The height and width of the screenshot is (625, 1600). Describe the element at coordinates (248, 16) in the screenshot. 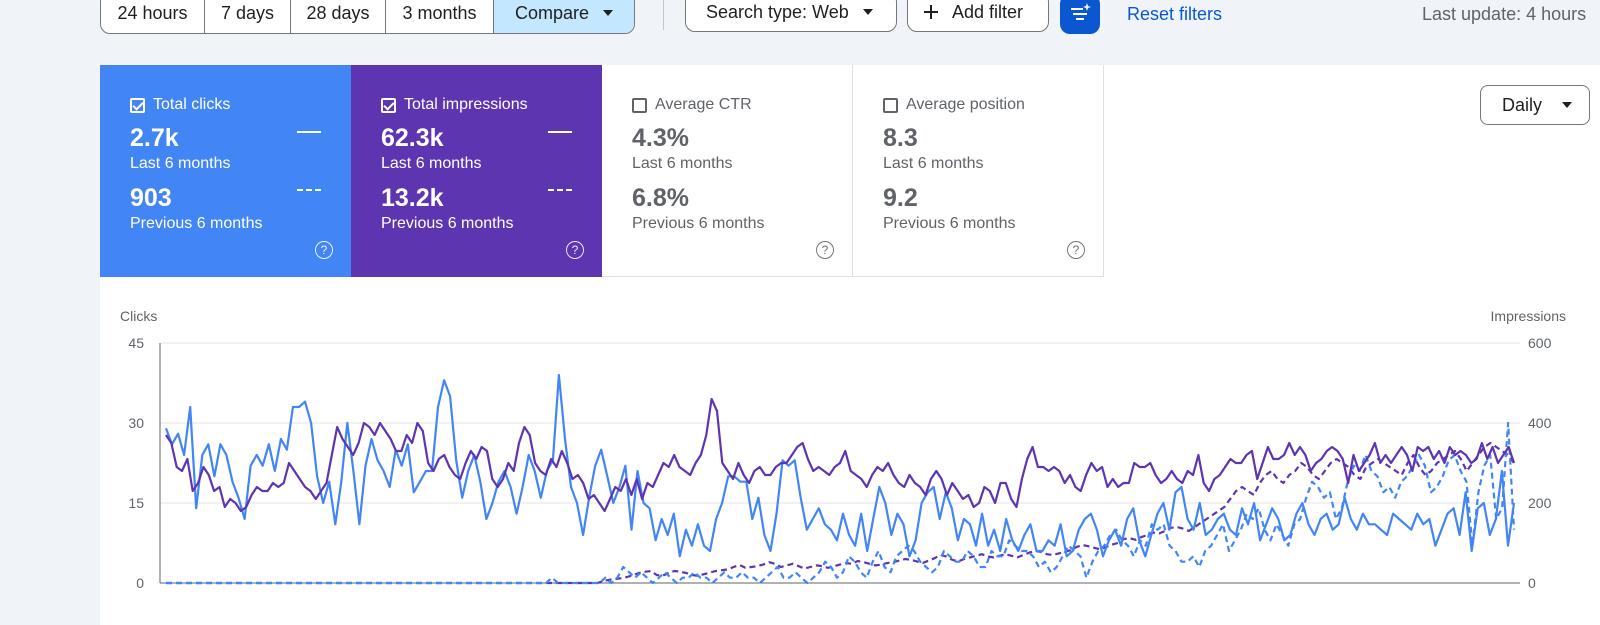

I see `range-7-days-button: 7 days` at that location.